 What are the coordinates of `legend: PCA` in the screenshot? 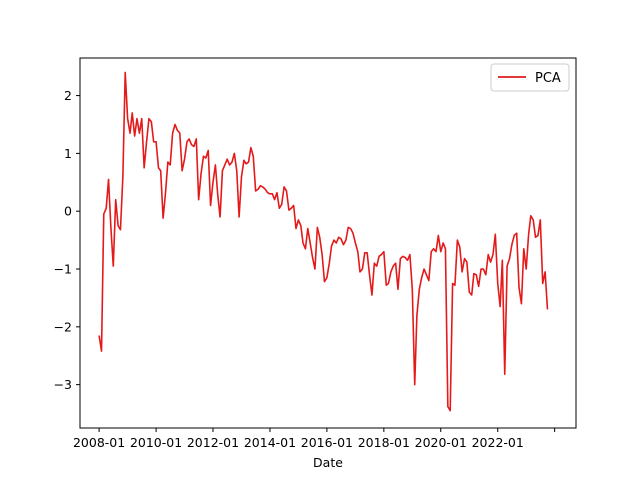 It's located at (530, 77).